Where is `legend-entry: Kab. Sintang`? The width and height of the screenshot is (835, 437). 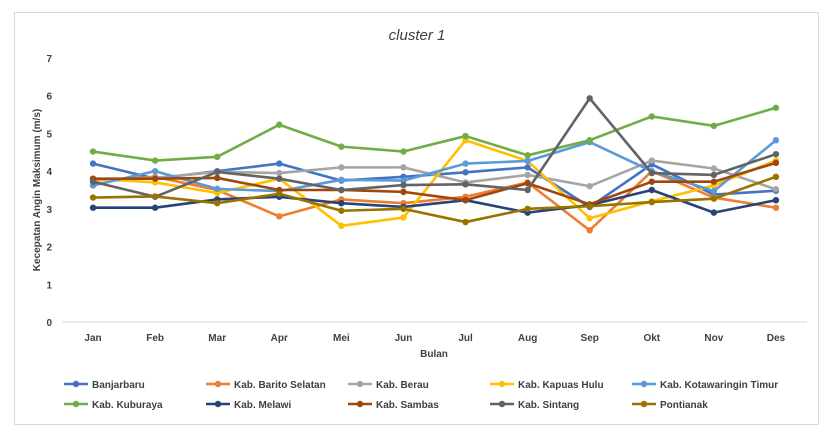 legend-entry: Kab. Sintang is located at coordinates (534, 405).